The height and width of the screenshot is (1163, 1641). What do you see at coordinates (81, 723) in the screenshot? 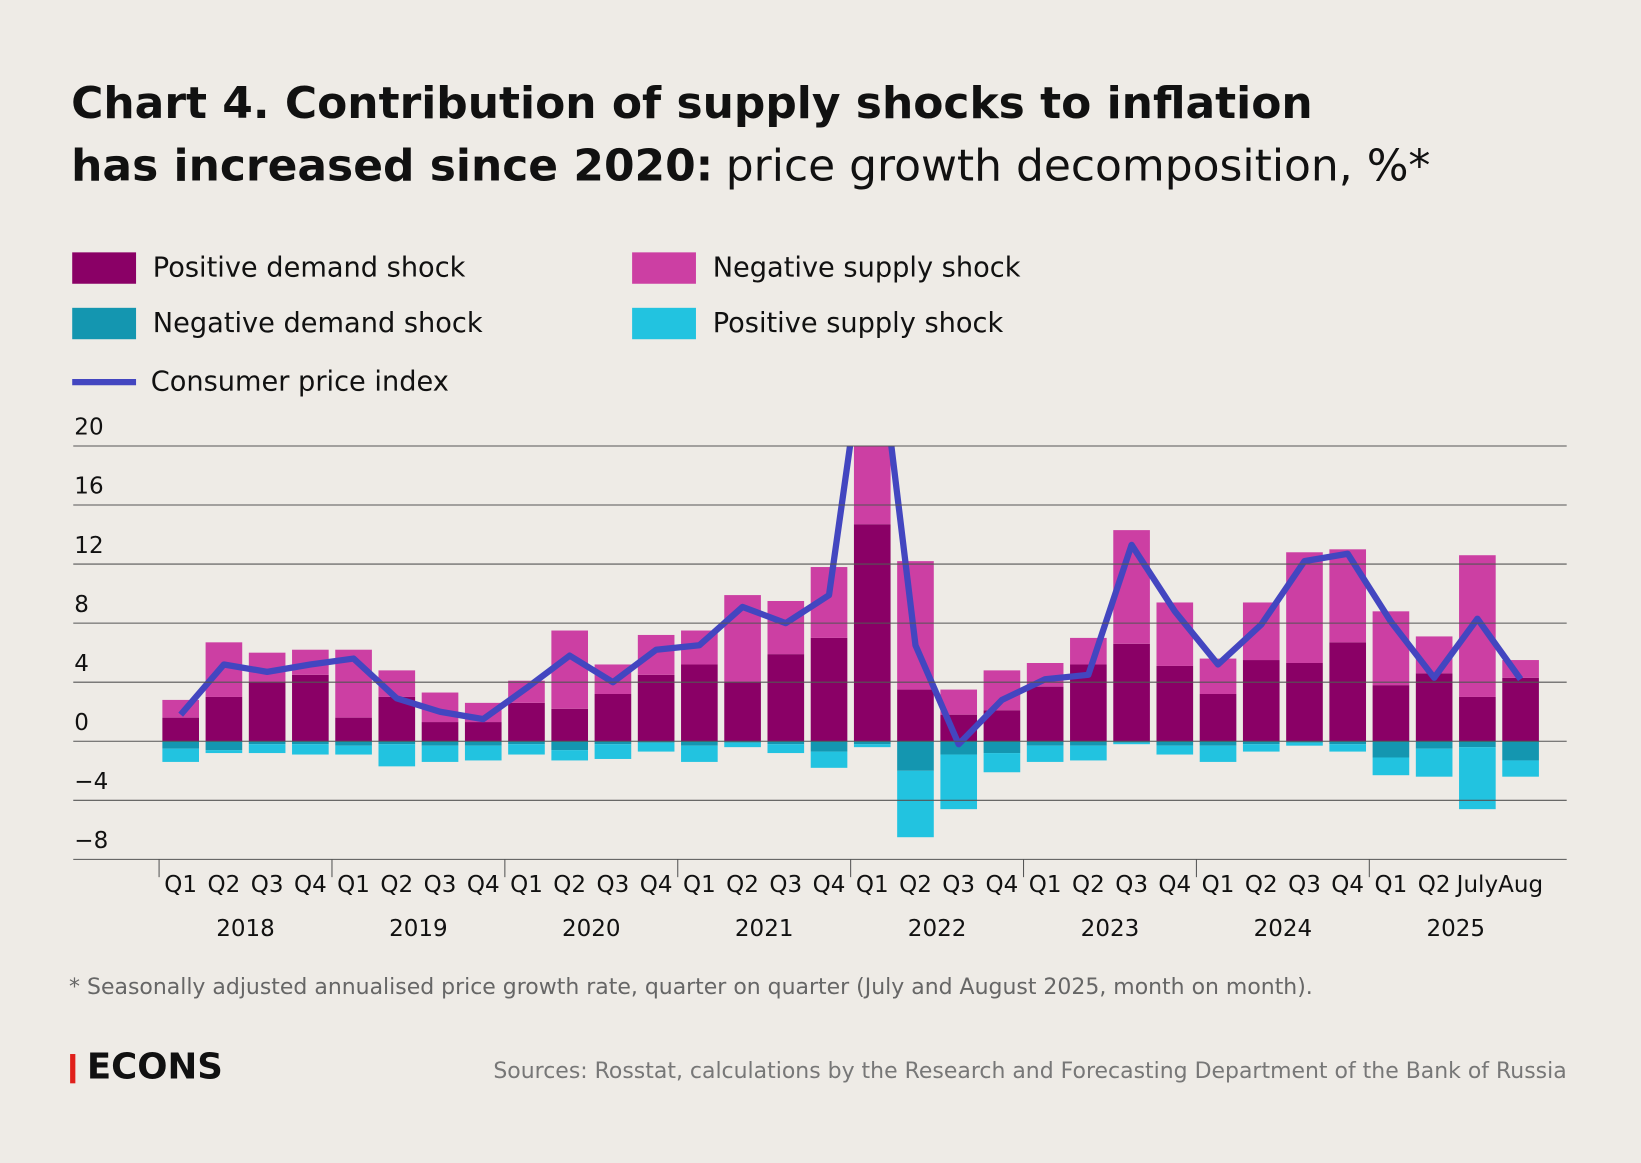
I see `y-tick-label: 0` at bounding box center [81, 723].